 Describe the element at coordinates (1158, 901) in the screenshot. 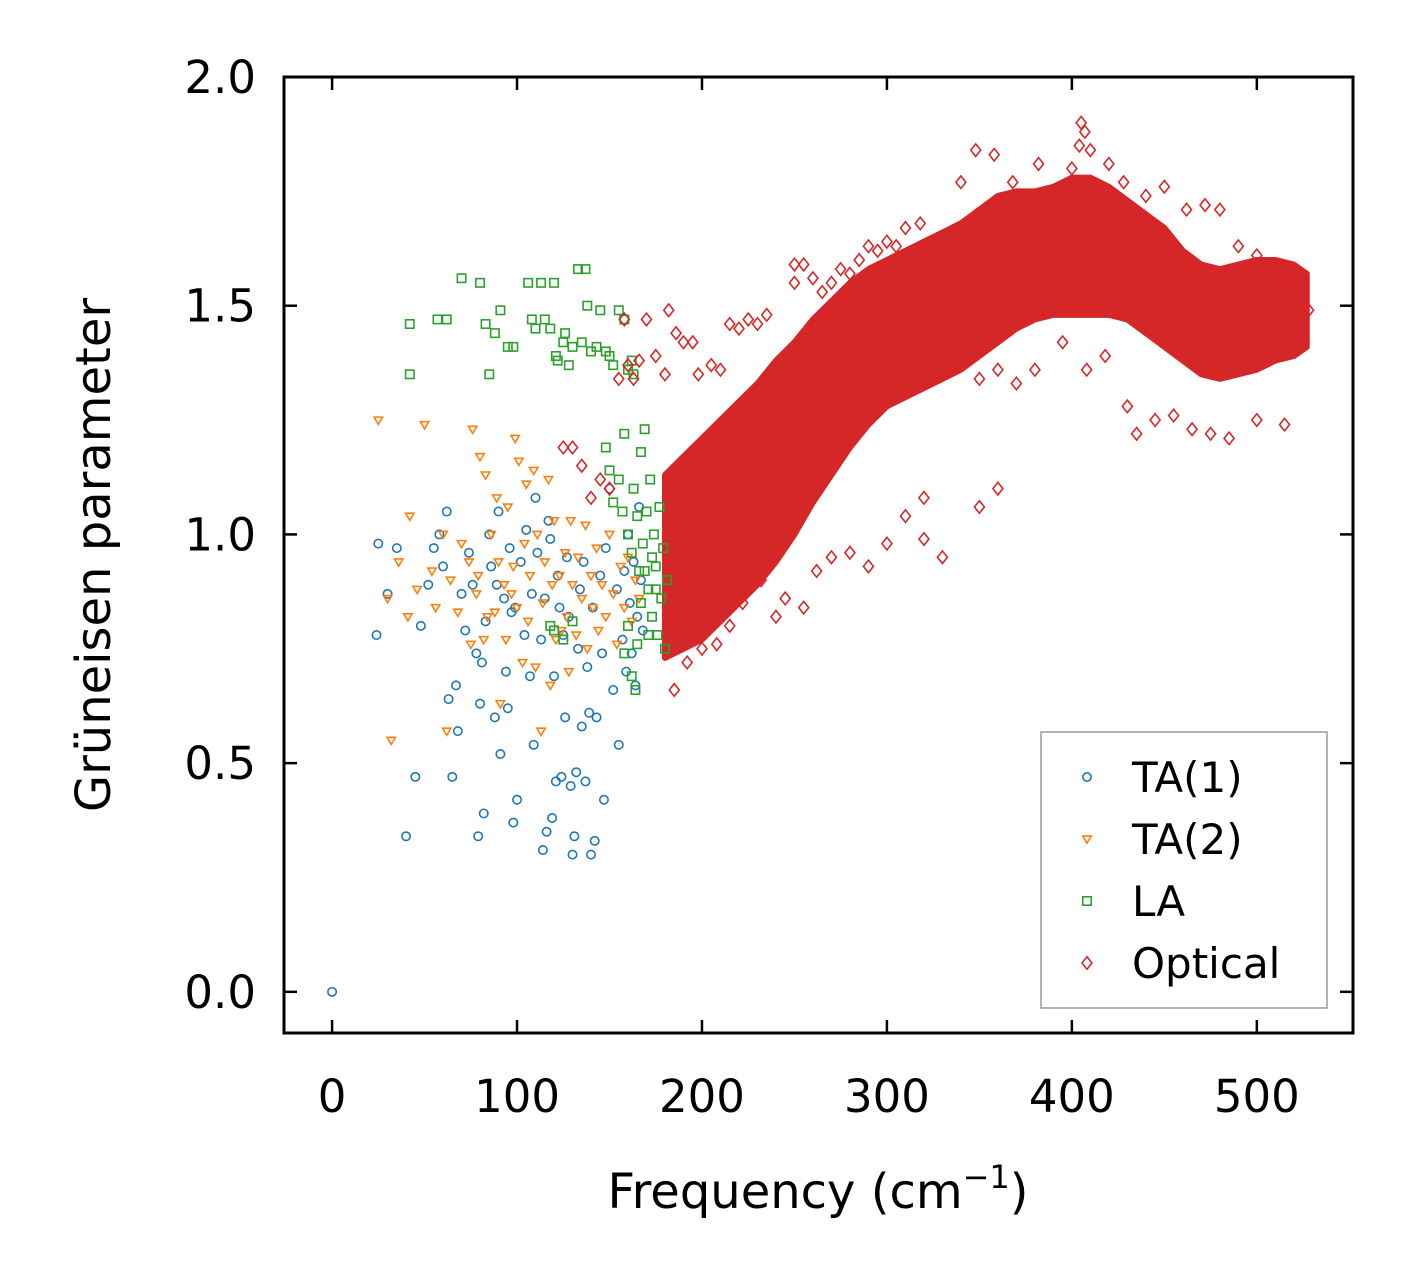

I see `legend-label: LA` at that location.